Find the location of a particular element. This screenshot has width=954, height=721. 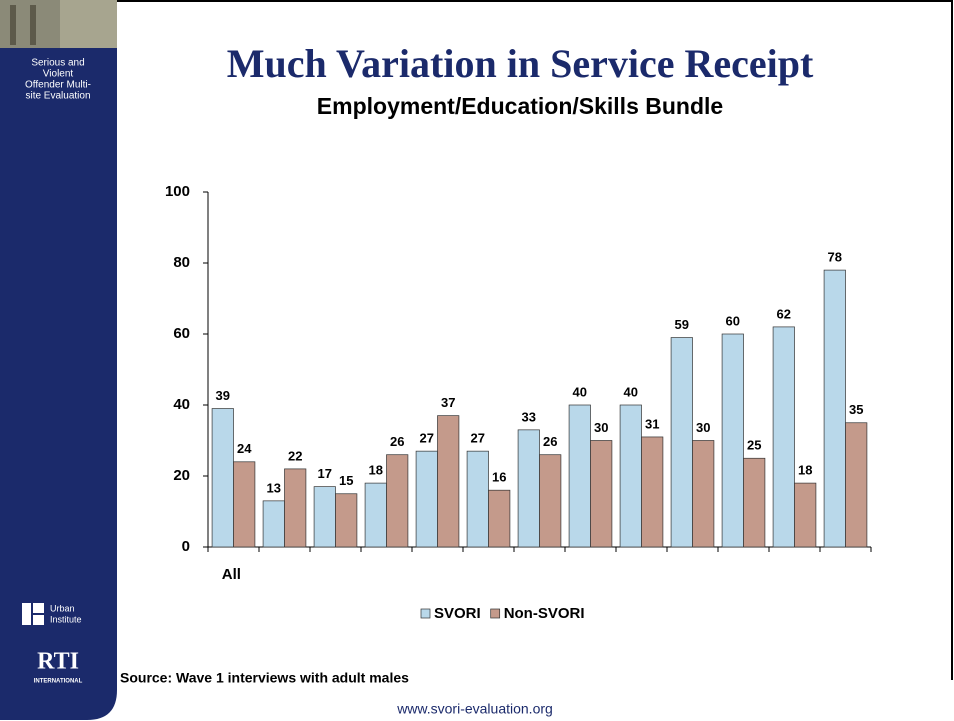

sidebar-text: site Evaluation is located at coordinates (57, 96).